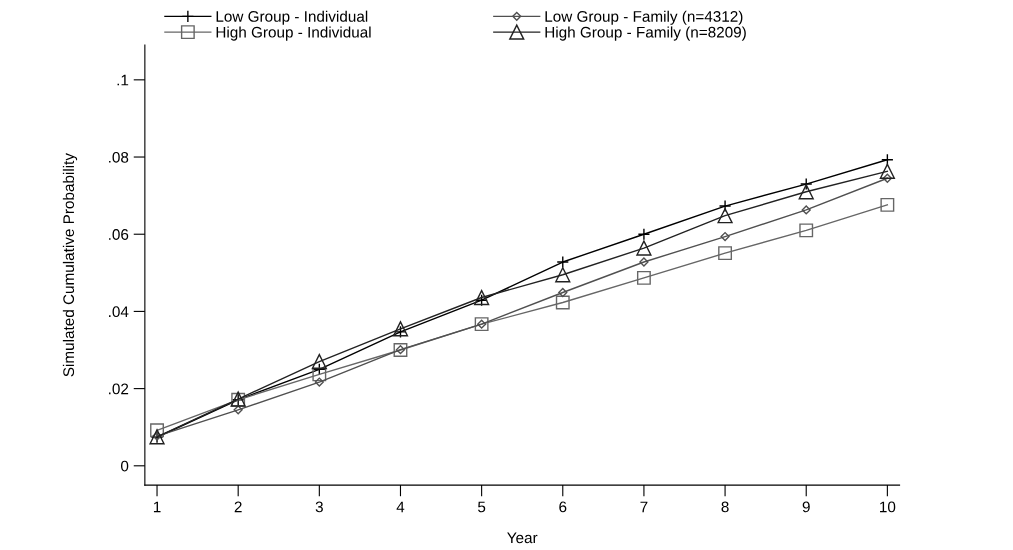  What do you see at coordinates (119, 157) in the screenshot?
I see `y-tick-label: .08` at bounding box center [119, 157].